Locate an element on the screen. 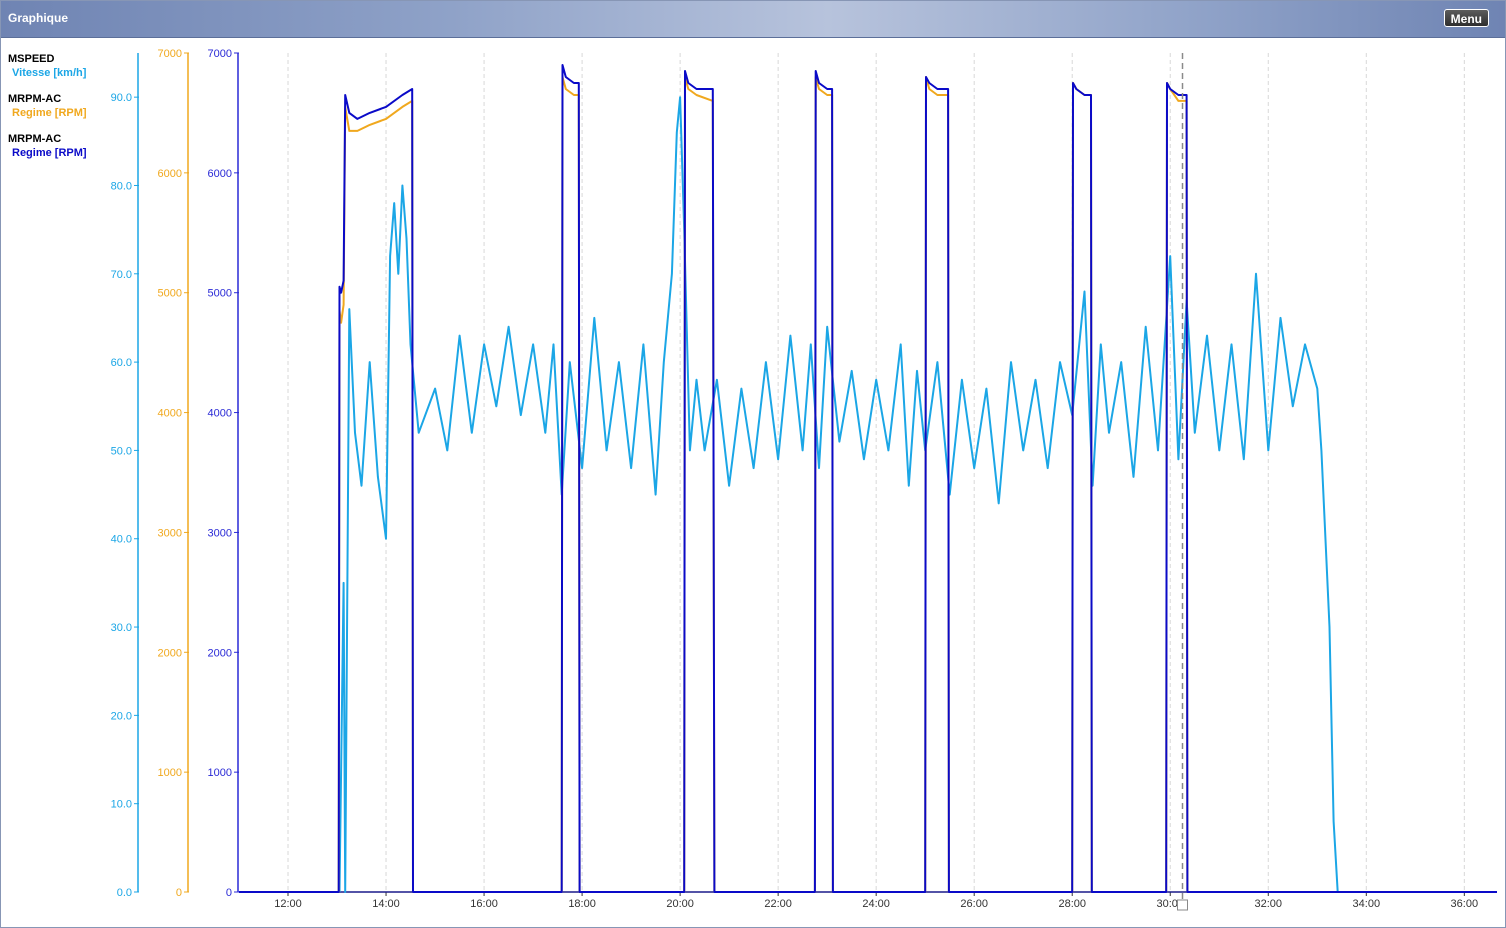  window-title: Graphique is located at coordinates (38, 18).